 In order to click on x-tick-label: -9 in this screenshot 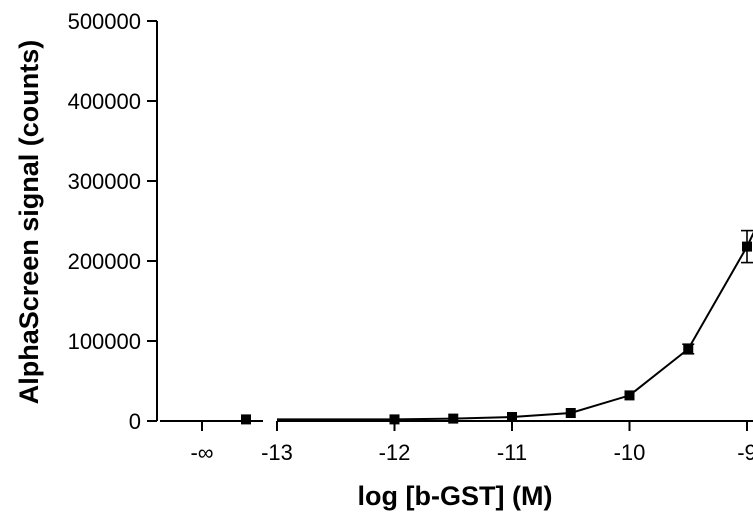, I will do `click(745, 452)`.